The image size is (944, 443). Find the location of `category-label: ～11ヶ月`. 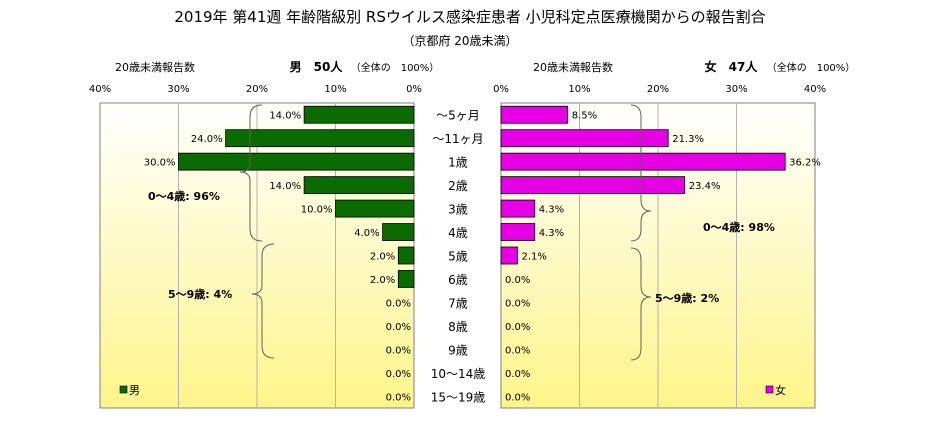

category-label: ～11ヶ月 is located at coordinates (457, 139).